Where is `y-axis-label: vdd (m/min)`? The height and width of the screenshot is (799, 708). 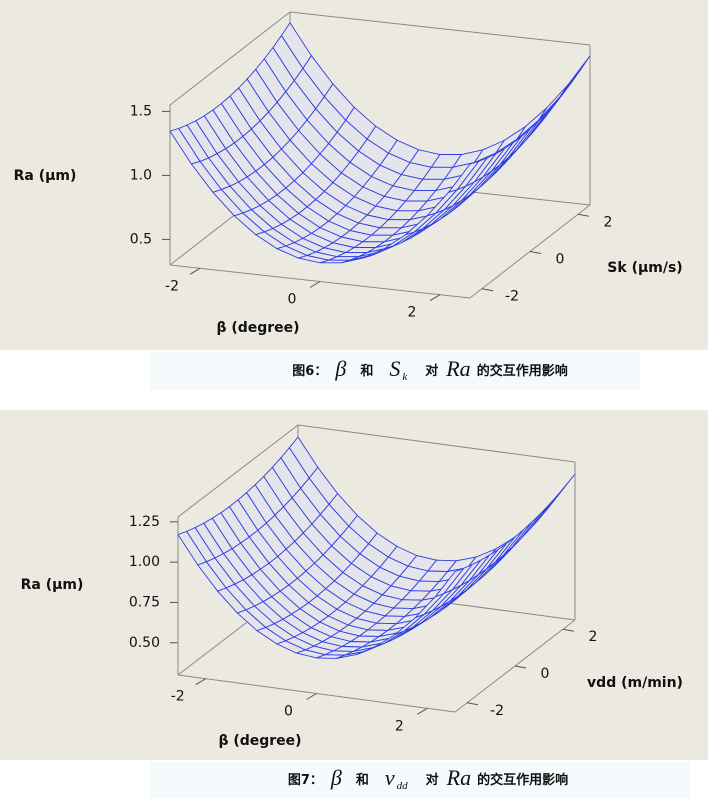
y-axis-label: vdd (m/min) is located at coordinates (635, 683).